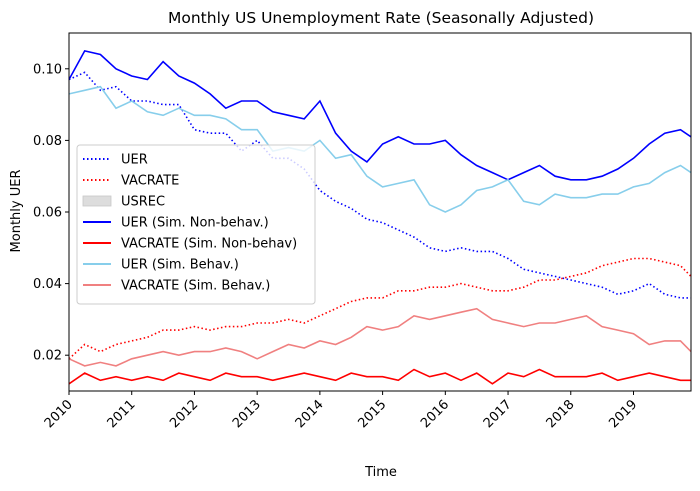 This screenshot has width=700, height=491. What do you see at coordinates (47, 141) in the screenshot?
I see `y-tick-label: 0.08` at bounding box center [47, 141].